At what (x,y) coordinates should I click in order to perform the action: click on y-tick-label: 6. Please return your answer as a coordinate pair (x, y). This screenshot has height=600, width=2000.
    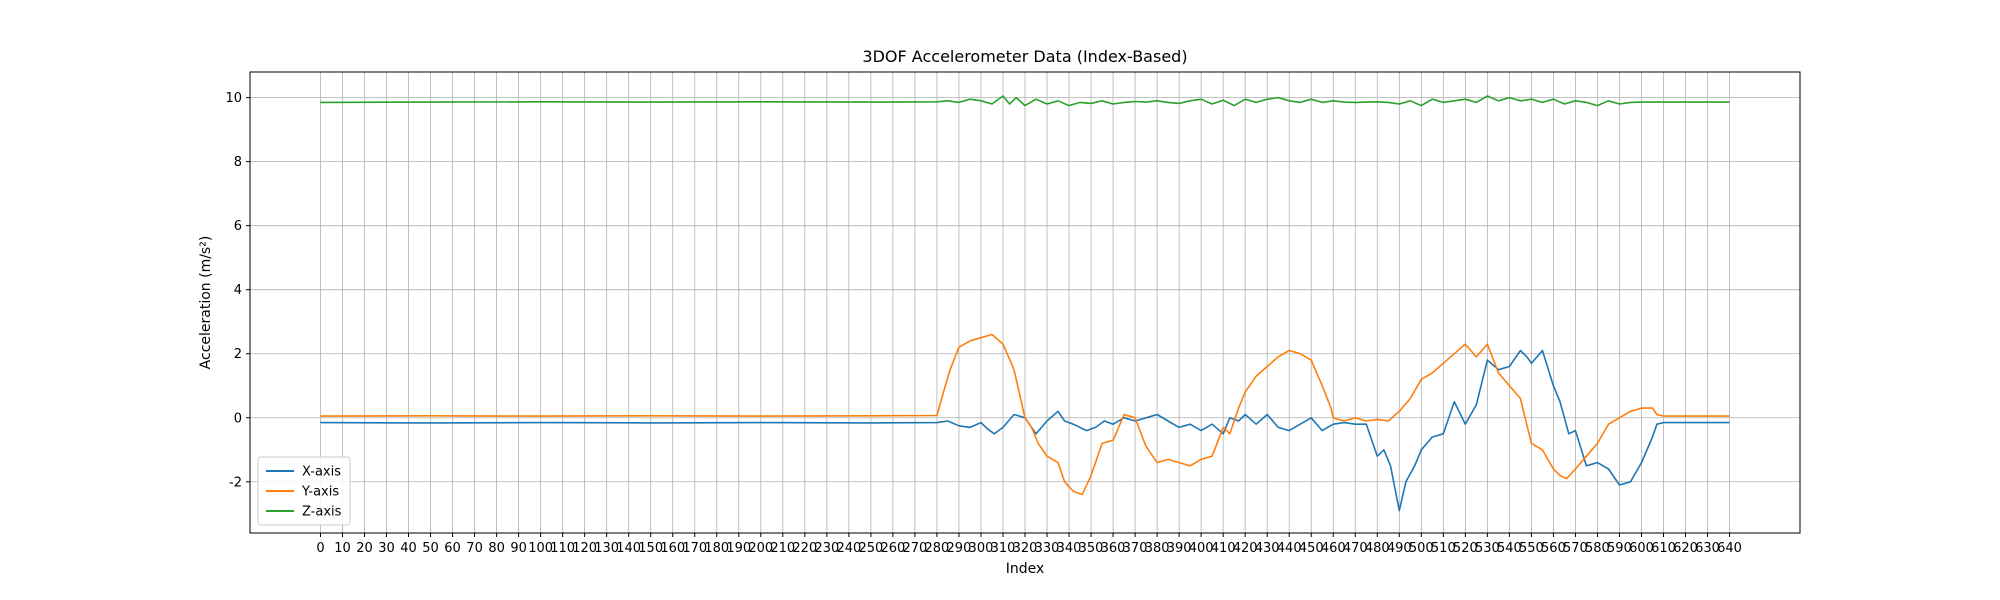
    Looking at the image, I should click on (238, 226).